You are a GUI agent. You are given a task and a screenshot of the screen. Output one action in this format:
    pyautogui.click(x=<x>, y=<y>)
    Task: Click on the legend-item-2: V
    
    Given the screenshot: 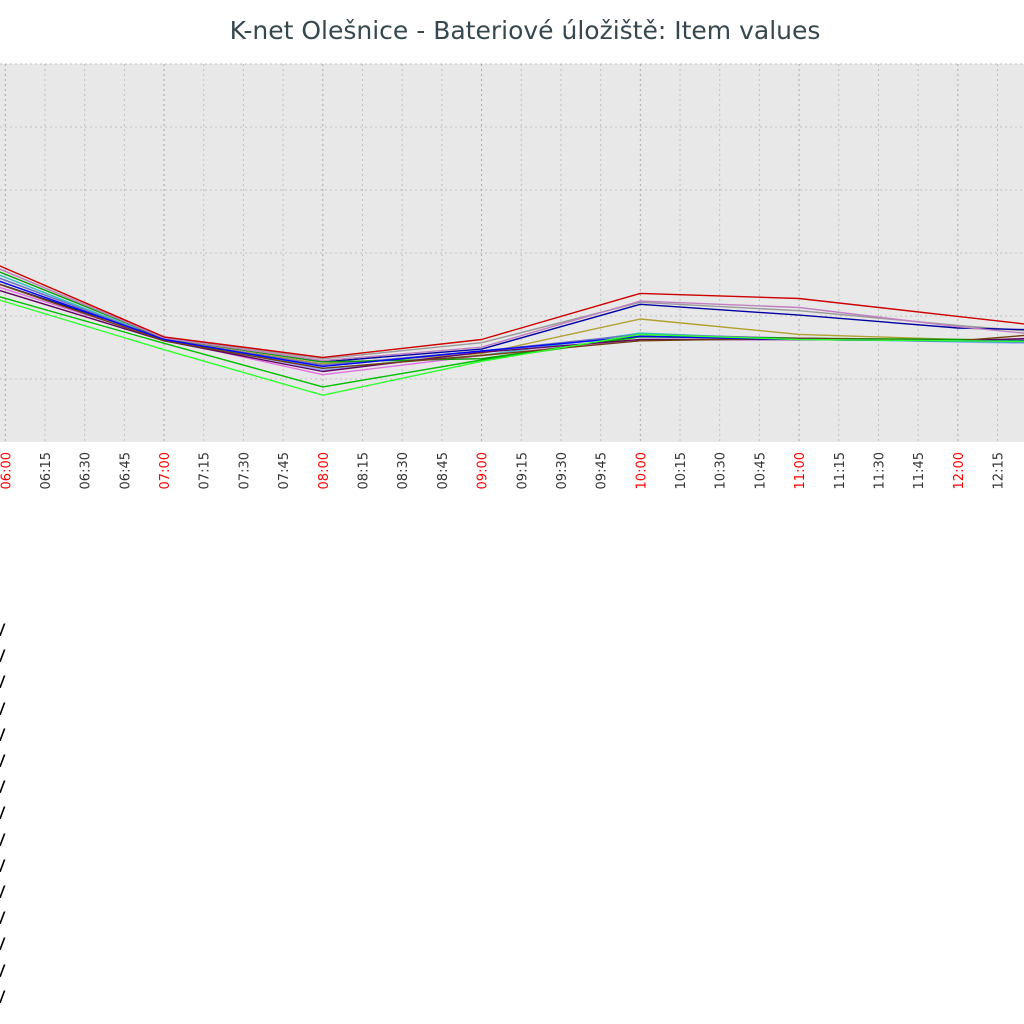 What is the action you would take?
    pyautogui.click(x=3, y=657)
    